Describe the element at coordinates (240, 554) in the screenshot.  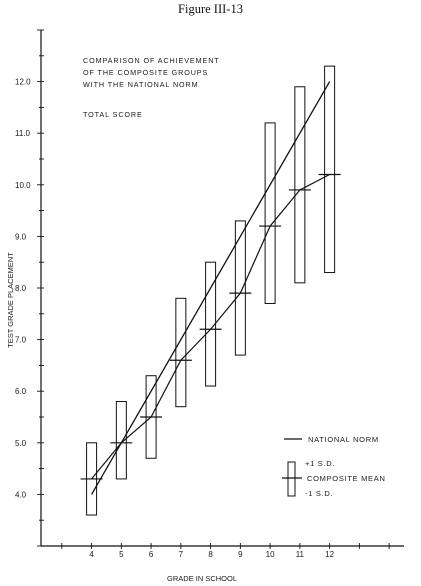
I see `x-tick-label: 9` at that location.